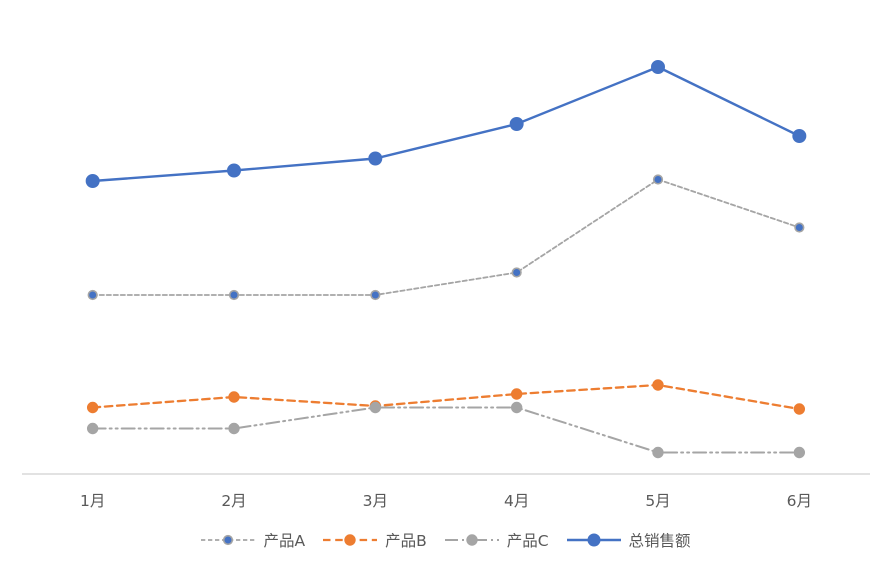 The image size is (891, 574). I want to click on legend-label-product-a: 产品A, so click(284, 541).